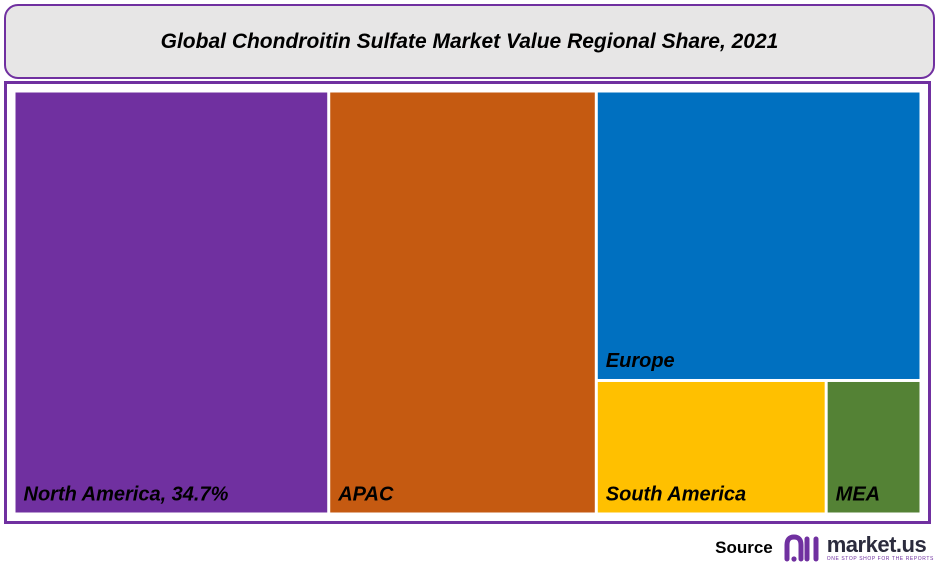 The height and width of the screenshot is (570, 942). I want to click on logo-tagline: ONE STOP SHOP FOR THE REPORTS, so click(880, 559).